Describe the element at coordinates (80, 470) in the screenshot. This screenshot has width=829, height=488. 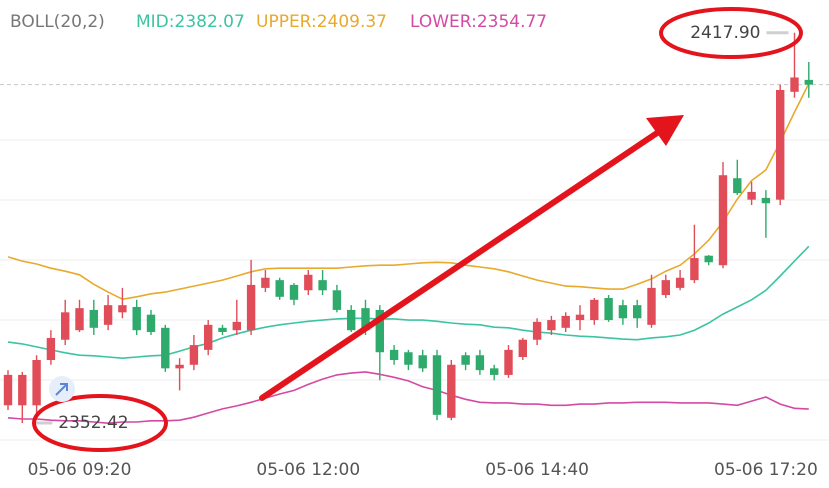
I see `x-tick-label: 05-06 09:20` at that location.